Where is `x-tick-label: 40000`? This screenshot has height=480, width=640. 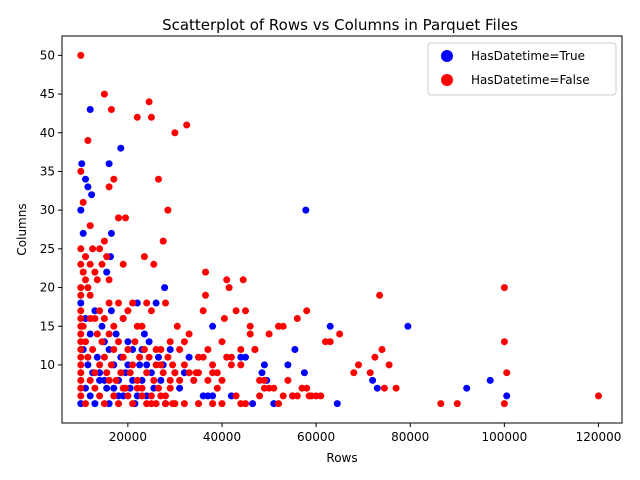
x-tick-label: 40000 is located at coordinates (222, 437).